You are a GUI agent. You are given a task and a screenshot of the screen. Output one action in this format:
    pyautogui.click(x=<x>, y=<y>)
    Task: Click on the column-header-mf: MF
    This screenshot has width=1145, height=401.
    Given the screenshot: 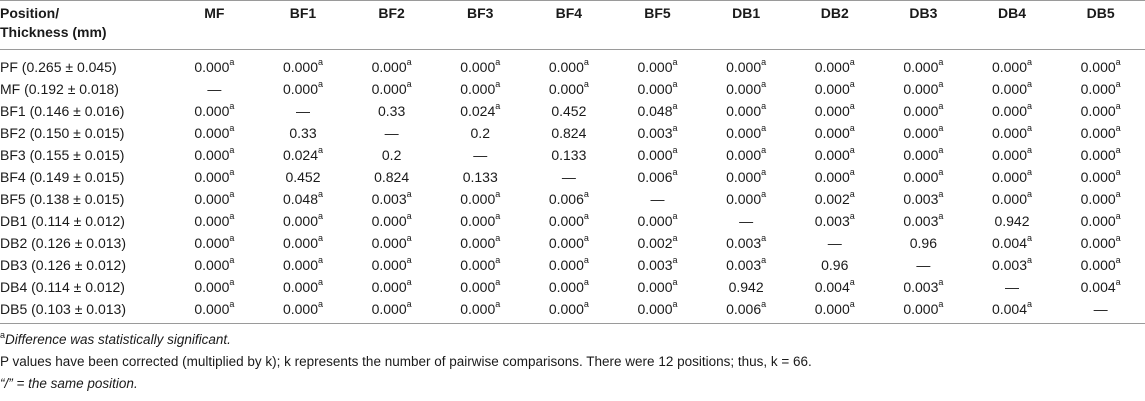 What is the action you would take?
    pyautogui.click(x=214, y=13)
    